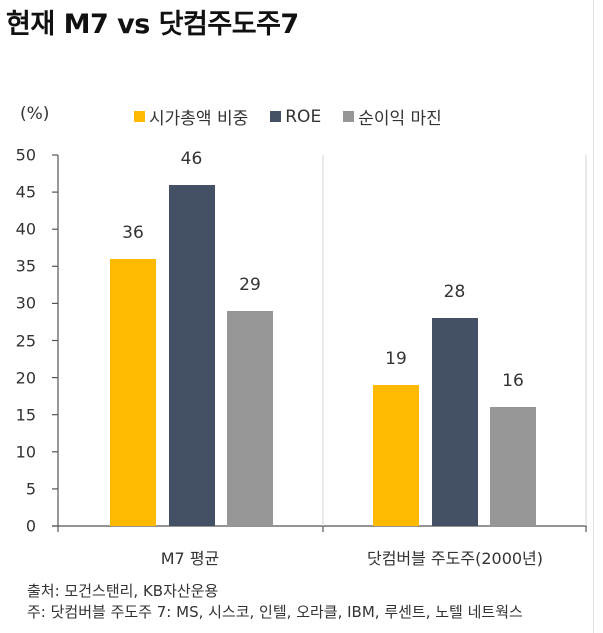  I want to click on y-tick-label: 10, so click(25, 452).